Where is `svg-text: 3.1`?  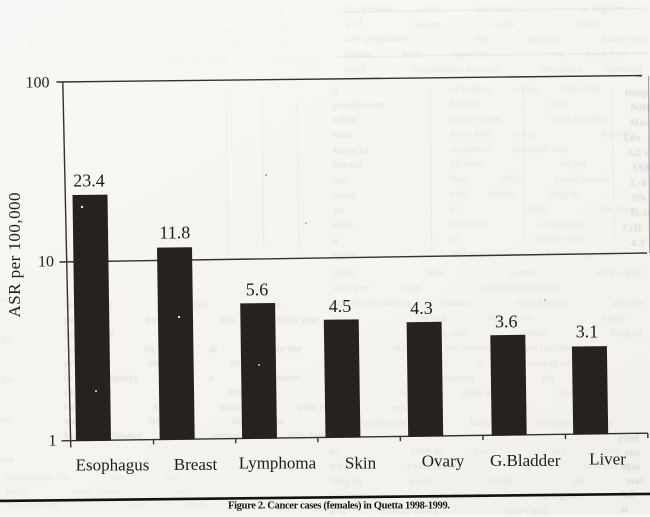
svg-text: 3.1 is located at coordinates (587, 332).